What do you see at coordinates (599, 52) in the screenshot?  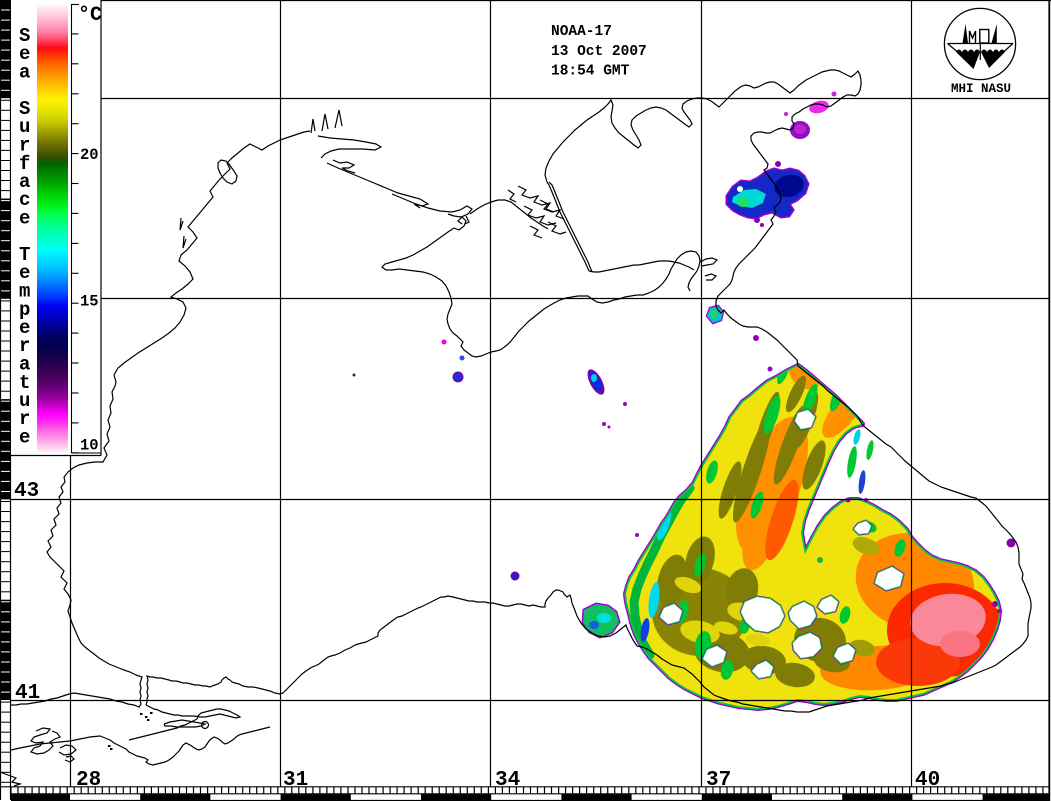 I see `svg-text: 13 Oct 2007` at bounding box center [599, 52].